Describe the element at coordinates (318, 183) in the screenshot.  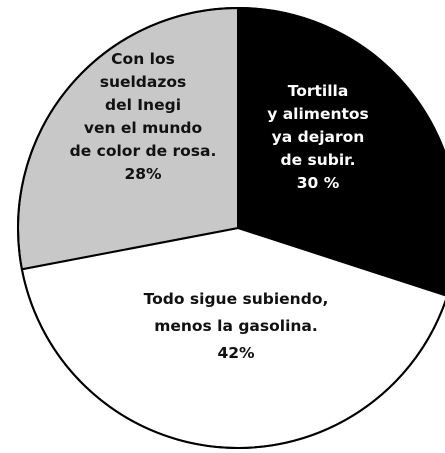
I see `pie-slice-percent-0: 30 %` at that location.